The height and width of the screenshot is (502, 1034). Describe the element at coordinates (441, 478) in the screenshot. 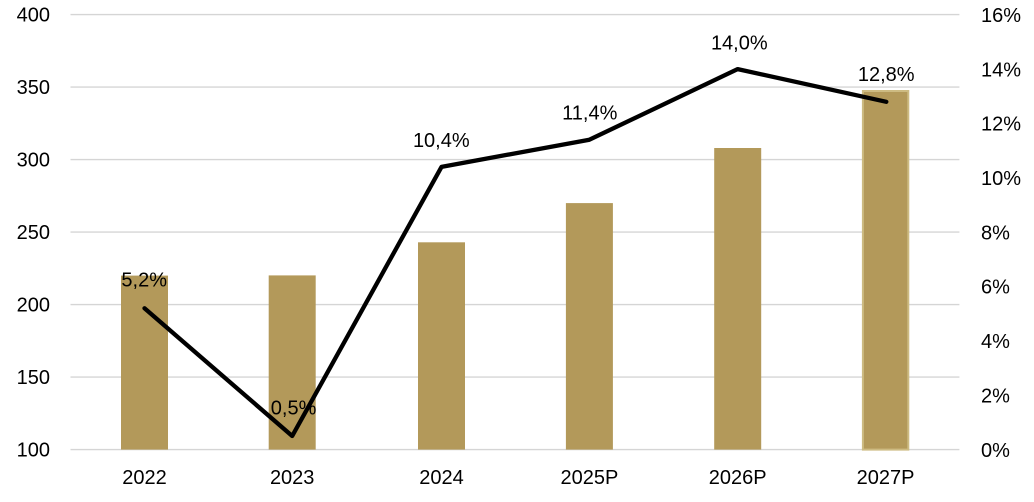

I see `svg-text: 2024` at that location.